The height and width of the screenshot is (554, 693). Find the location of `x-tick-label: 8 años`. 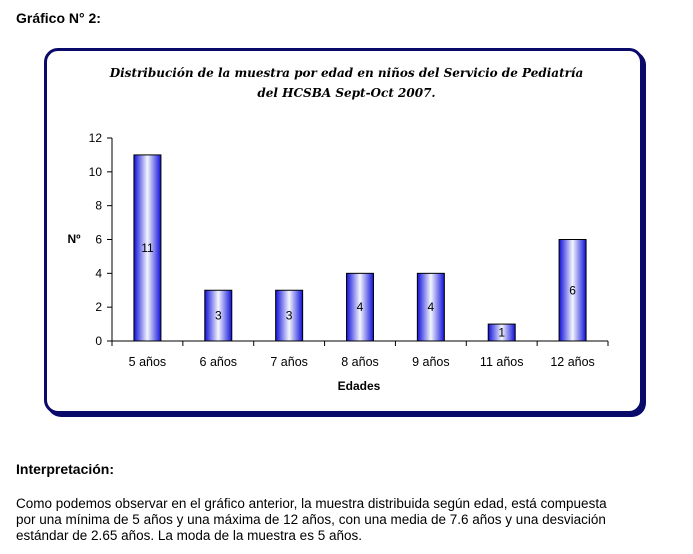

x-tick-label: 8 años is located at coordinates (360, 362).